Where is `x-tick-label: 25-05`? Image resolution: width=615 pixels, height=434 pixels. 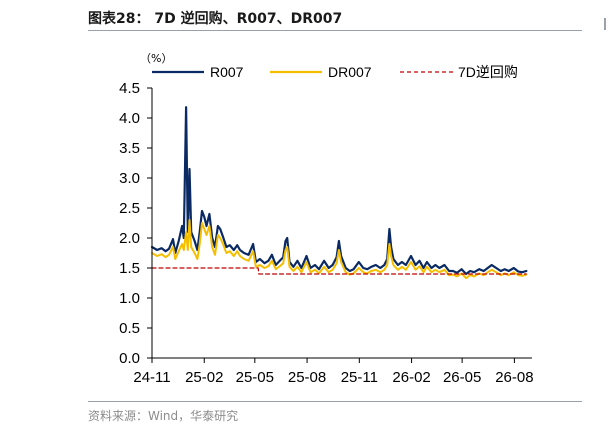
x-tick-label: 25-05 is located at coordinates (255, 377).